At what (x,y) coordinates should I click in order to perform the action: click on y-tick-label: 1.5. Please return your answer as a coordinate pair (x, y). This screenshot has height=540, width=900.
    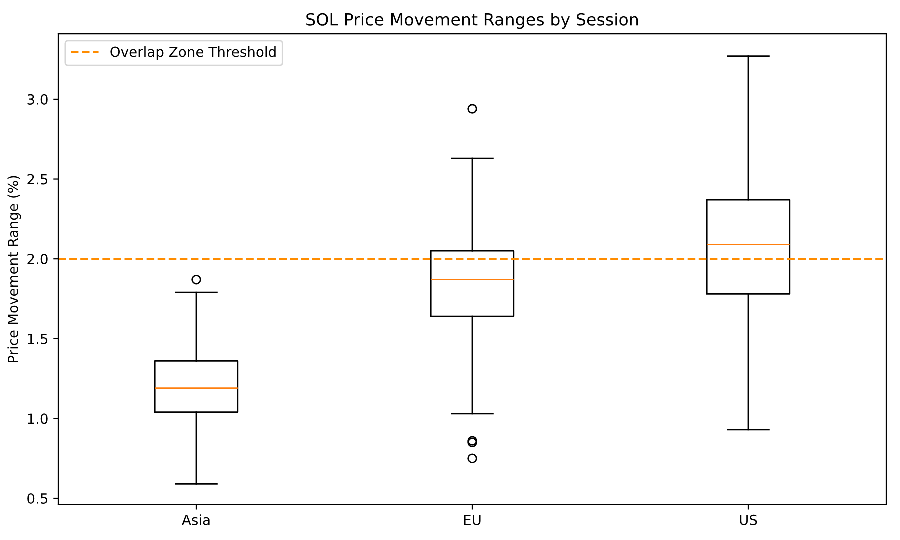
    Looking at the image, I should click on (38, 339).